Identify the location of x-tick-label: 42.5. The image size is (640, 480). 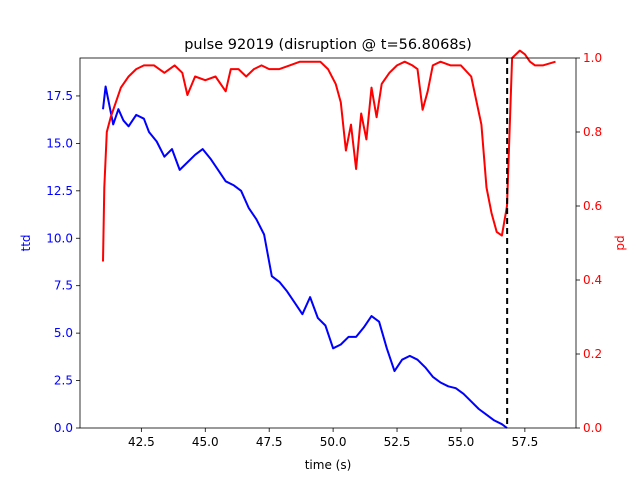
(141, 442).